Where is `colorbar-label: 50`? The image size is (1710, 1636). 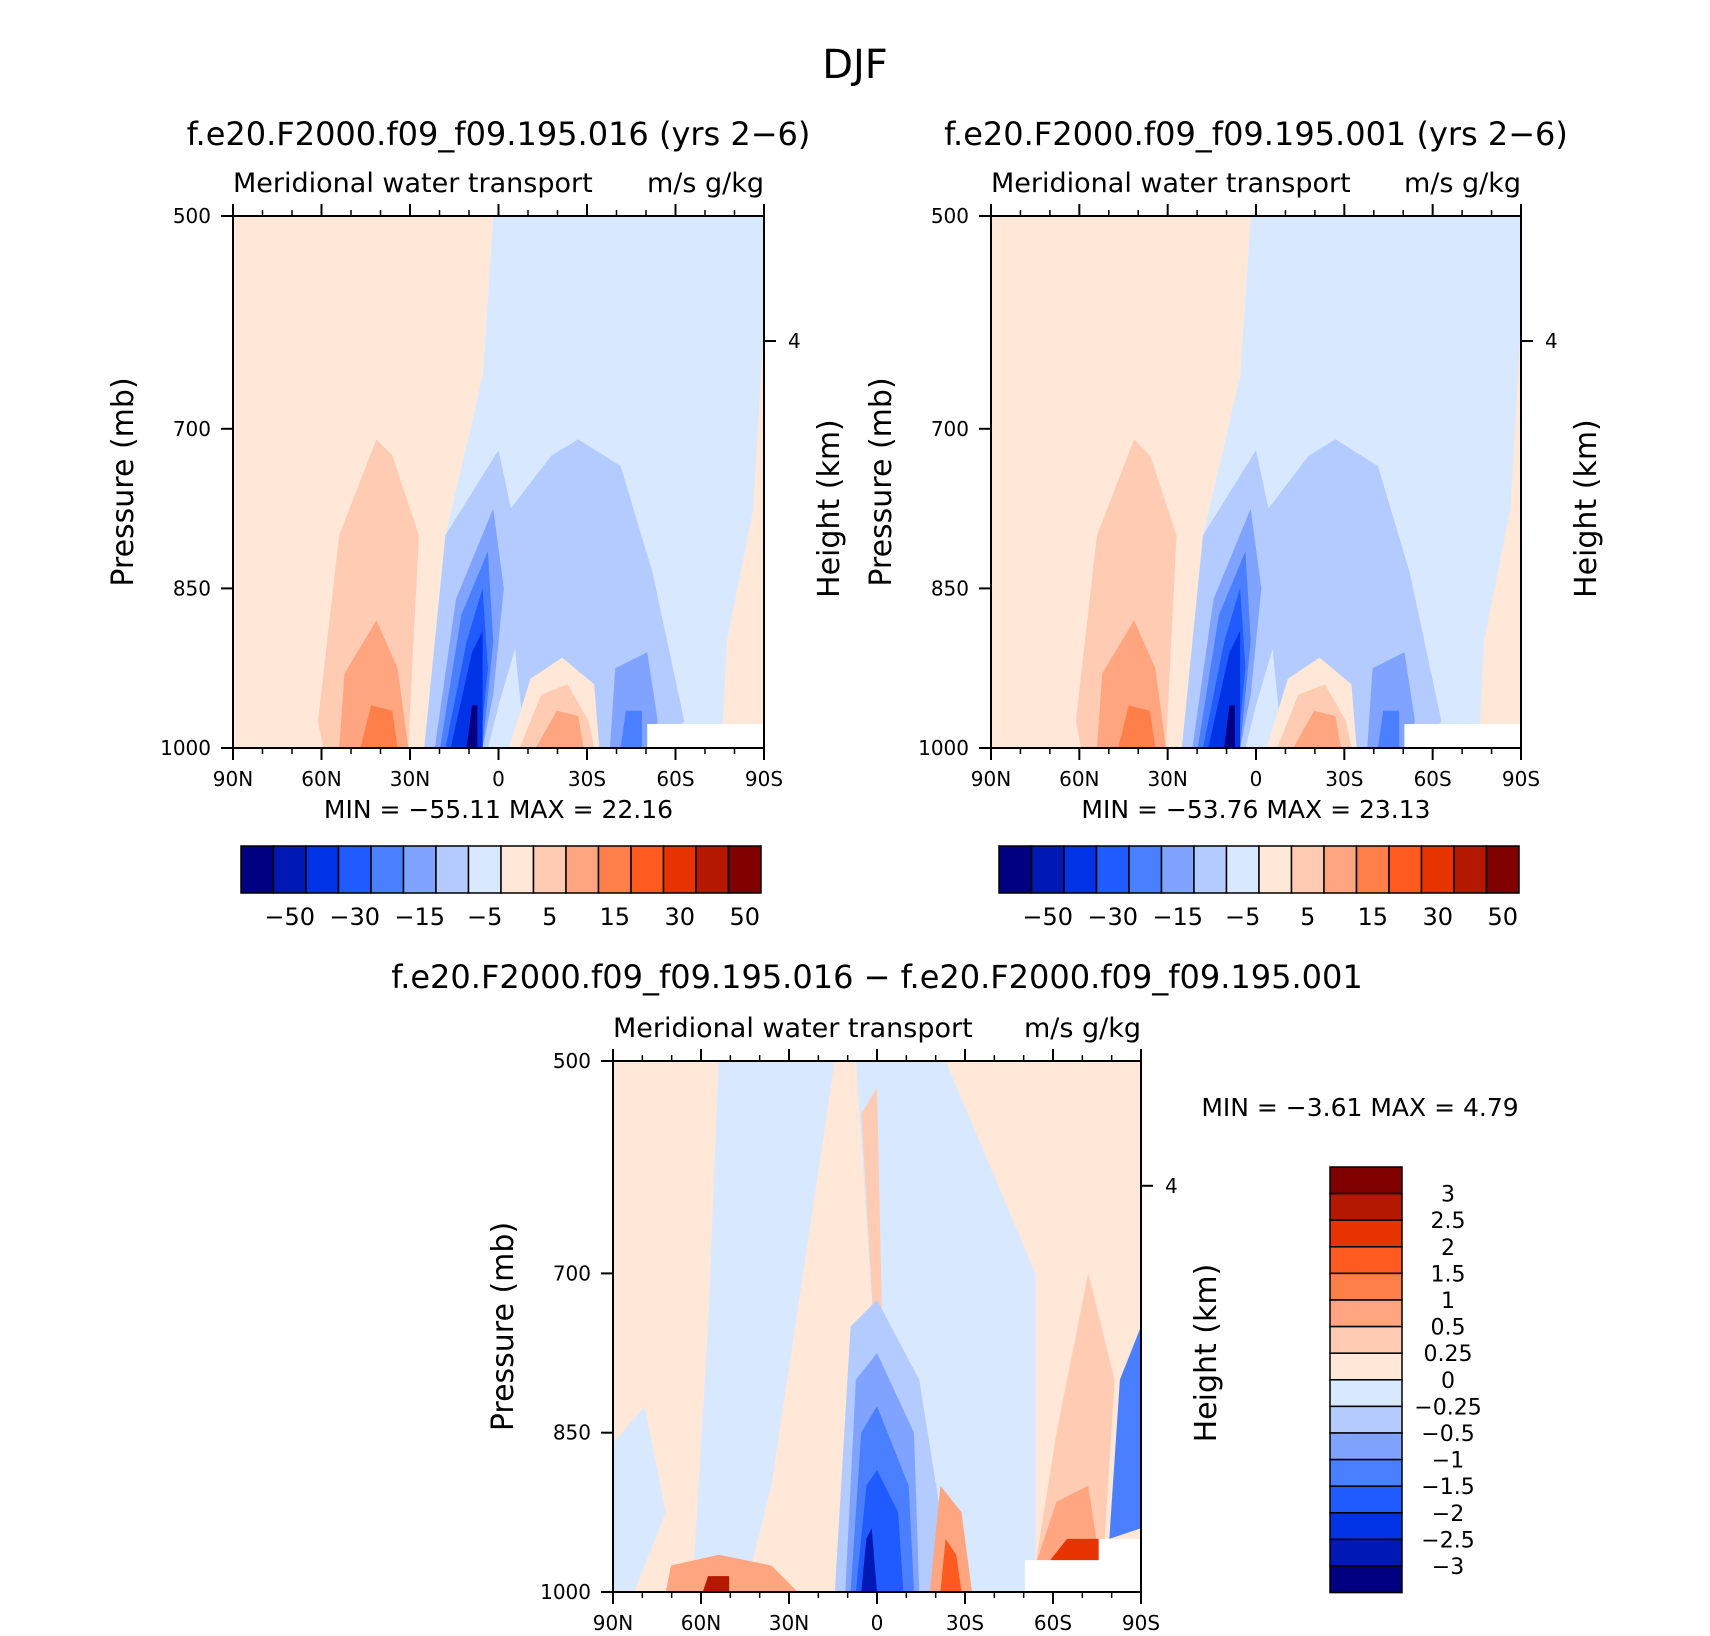 colorbar-label: 50 is located at coordinates (1502, 917).